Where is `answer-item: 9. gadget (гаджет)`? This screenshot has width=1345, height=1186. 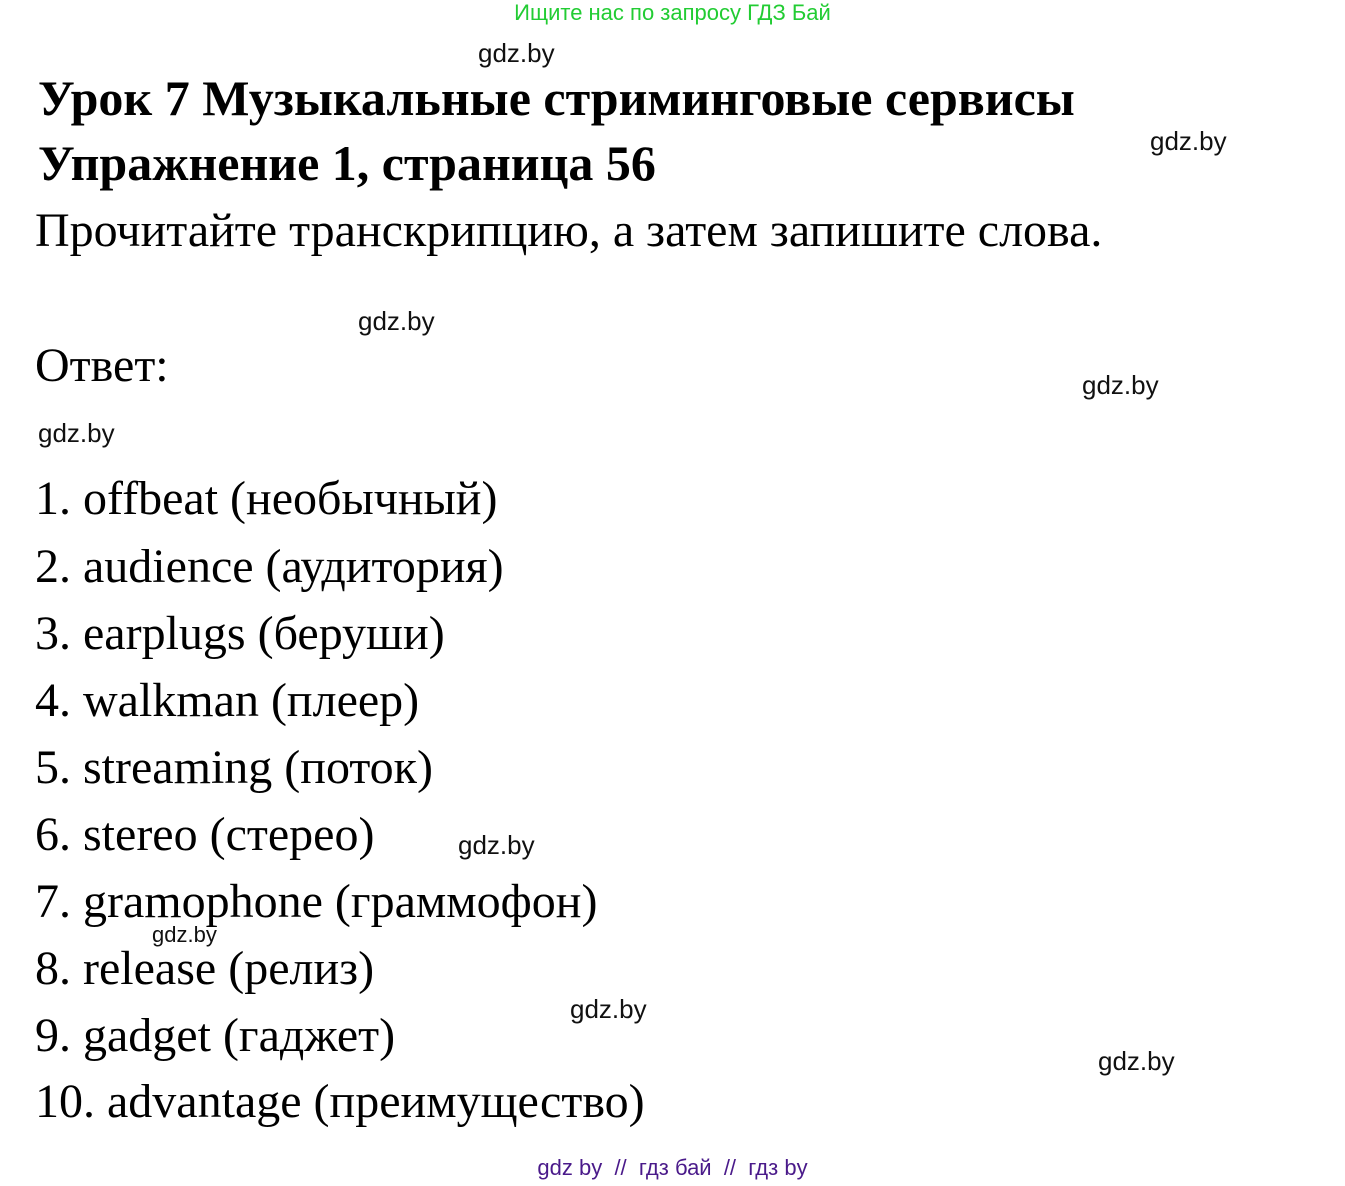
answer-item: 9. gadget (гаджет) is located at coordinates (215, 1035).